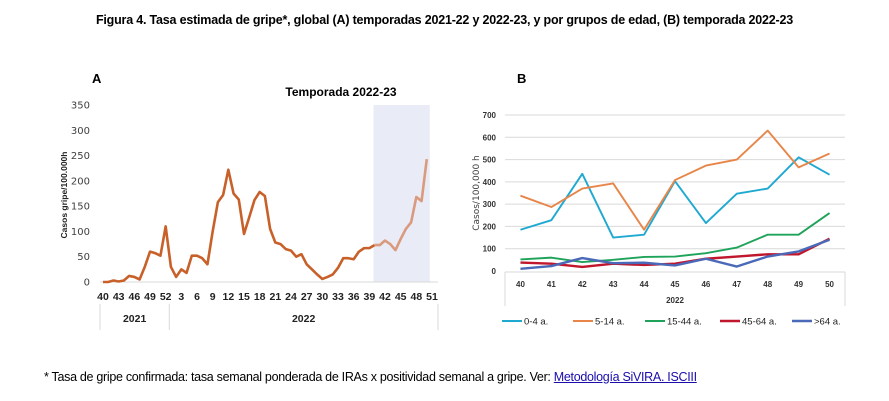 The width and height of the screenshot is (889, 401). What do you see at coordinates (83, 257) in the screenshot?
I see `y-tick-label: 50` at bounding box center [83, 257].